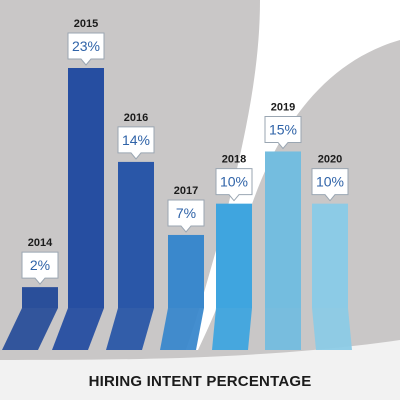  What do you see at coordinates (186, 213) in the screenshot?
I see `value-label: 7%` at bounding box center [186, 213].